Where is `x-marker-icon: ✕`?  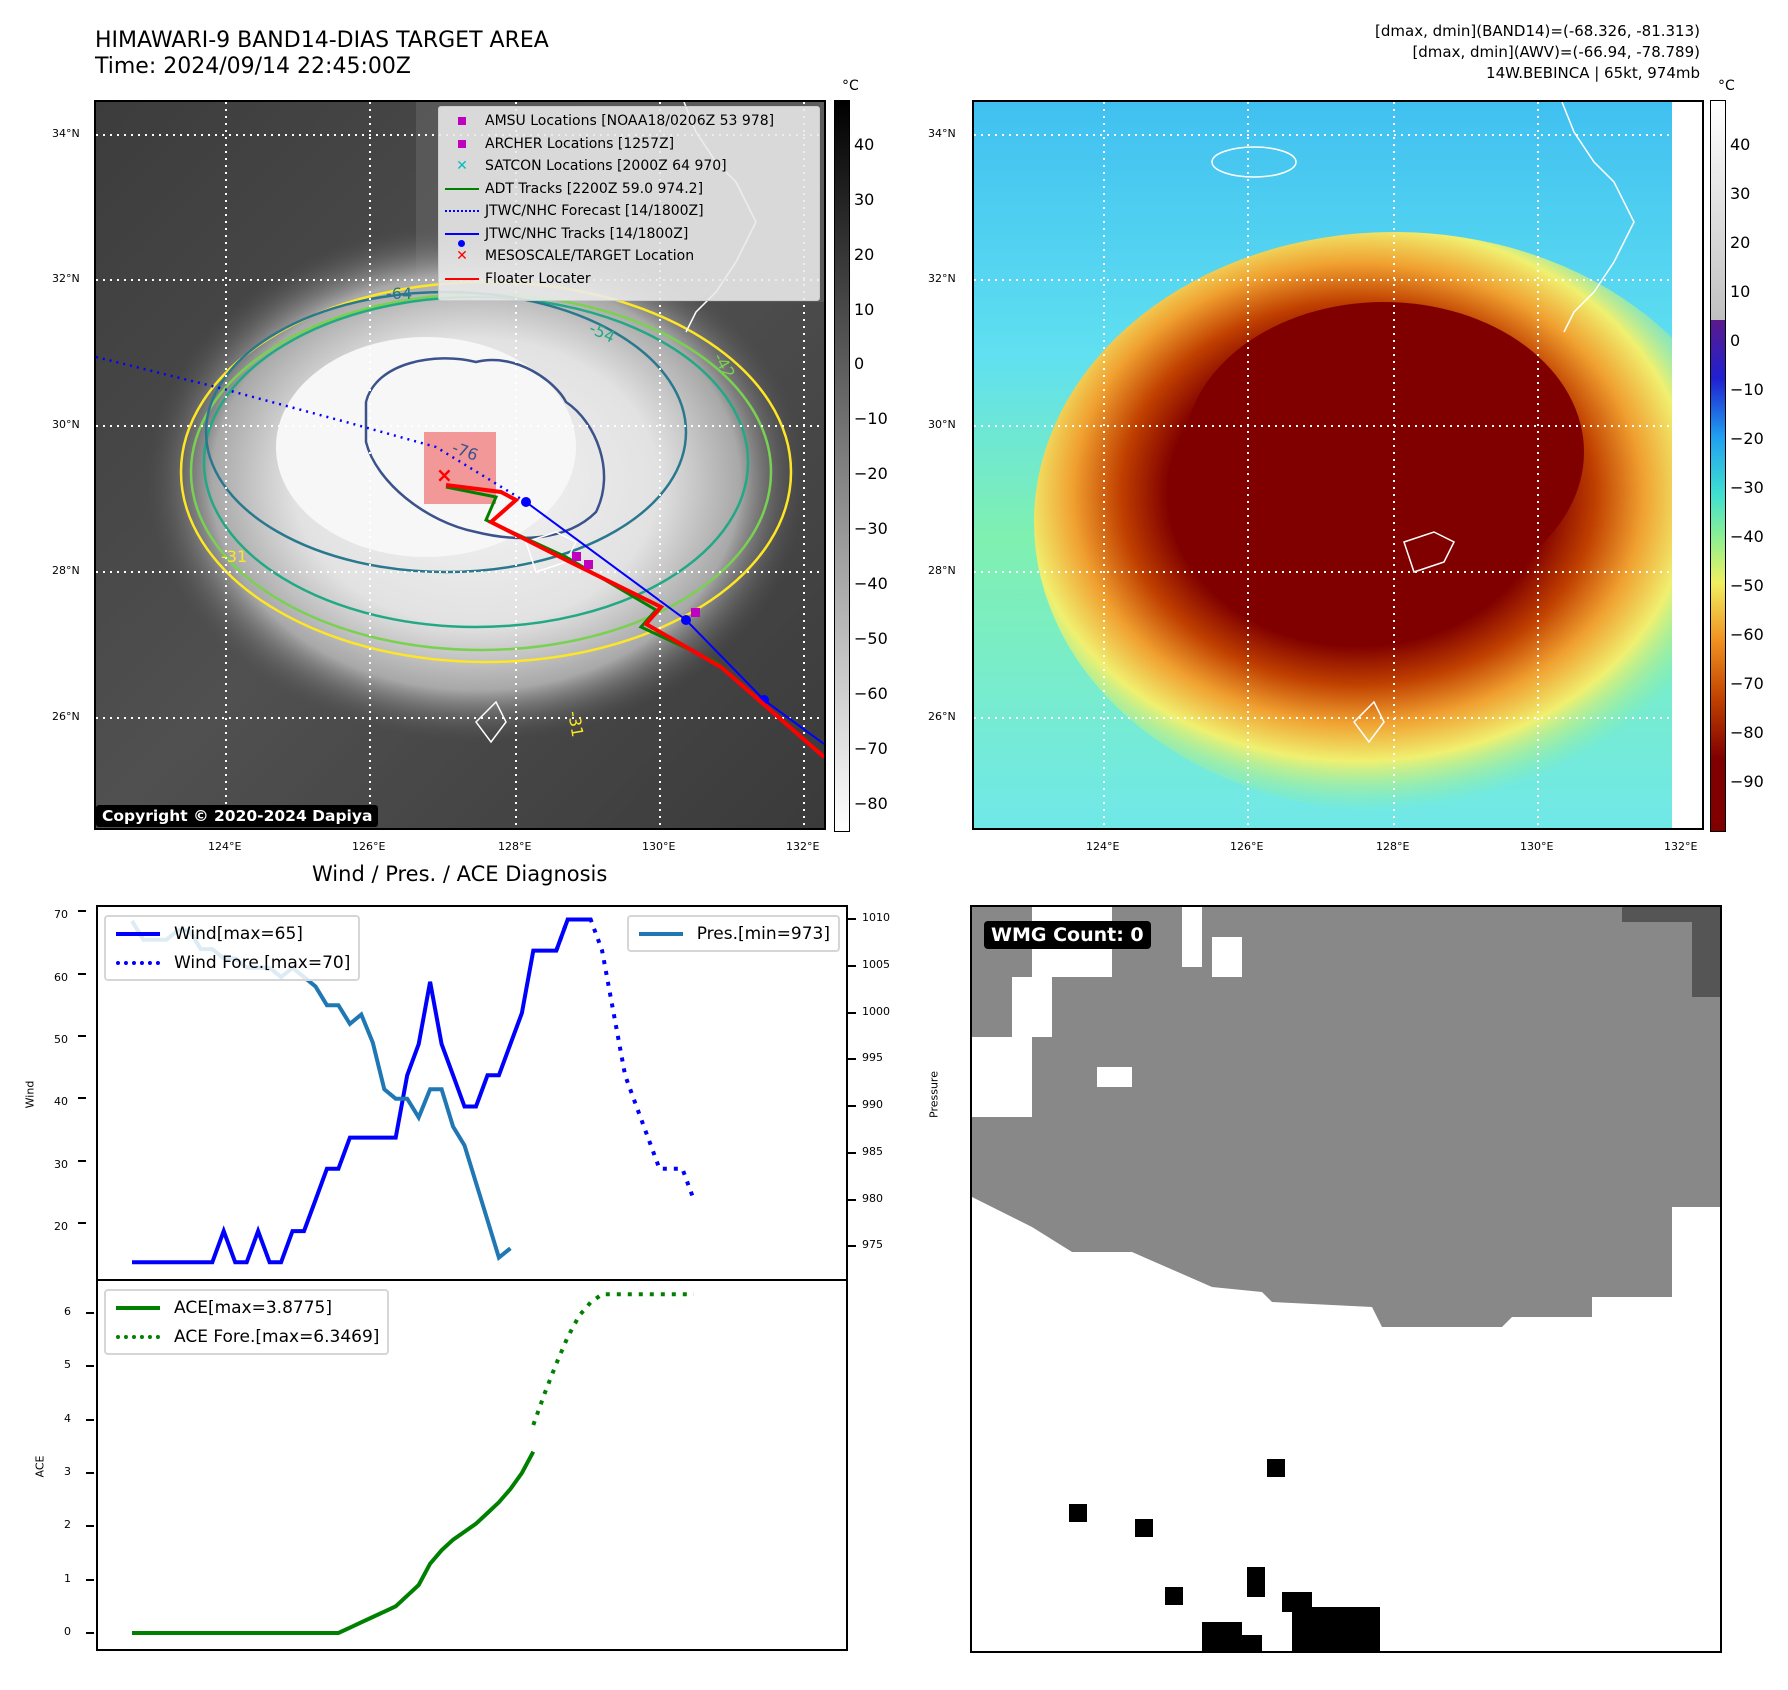
x-marker-icon: ✕ is located at coordinates (462, 256).